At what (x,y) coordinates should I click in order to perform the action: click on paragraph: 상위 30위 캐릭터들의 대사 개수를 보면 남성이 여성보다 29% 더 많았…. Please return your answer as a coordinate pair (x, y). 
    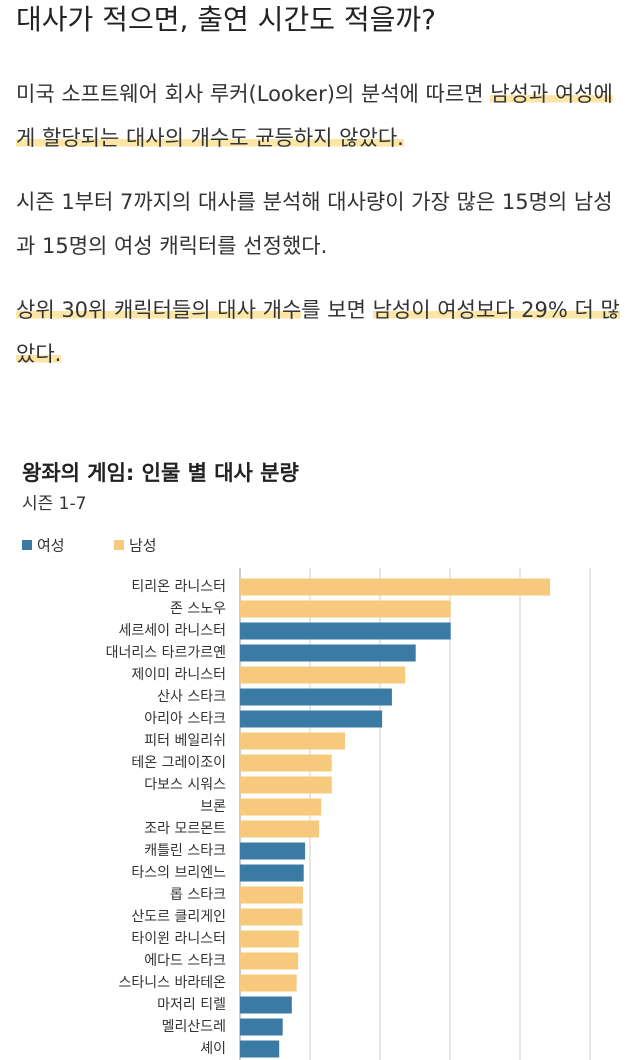
    Looking at the image, I should click on (320, 332).